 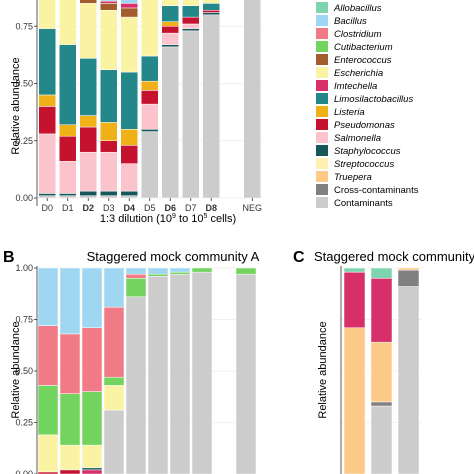 I want to click on panel-b-y-tick-label: 0.25, so click(x=24, y=423).